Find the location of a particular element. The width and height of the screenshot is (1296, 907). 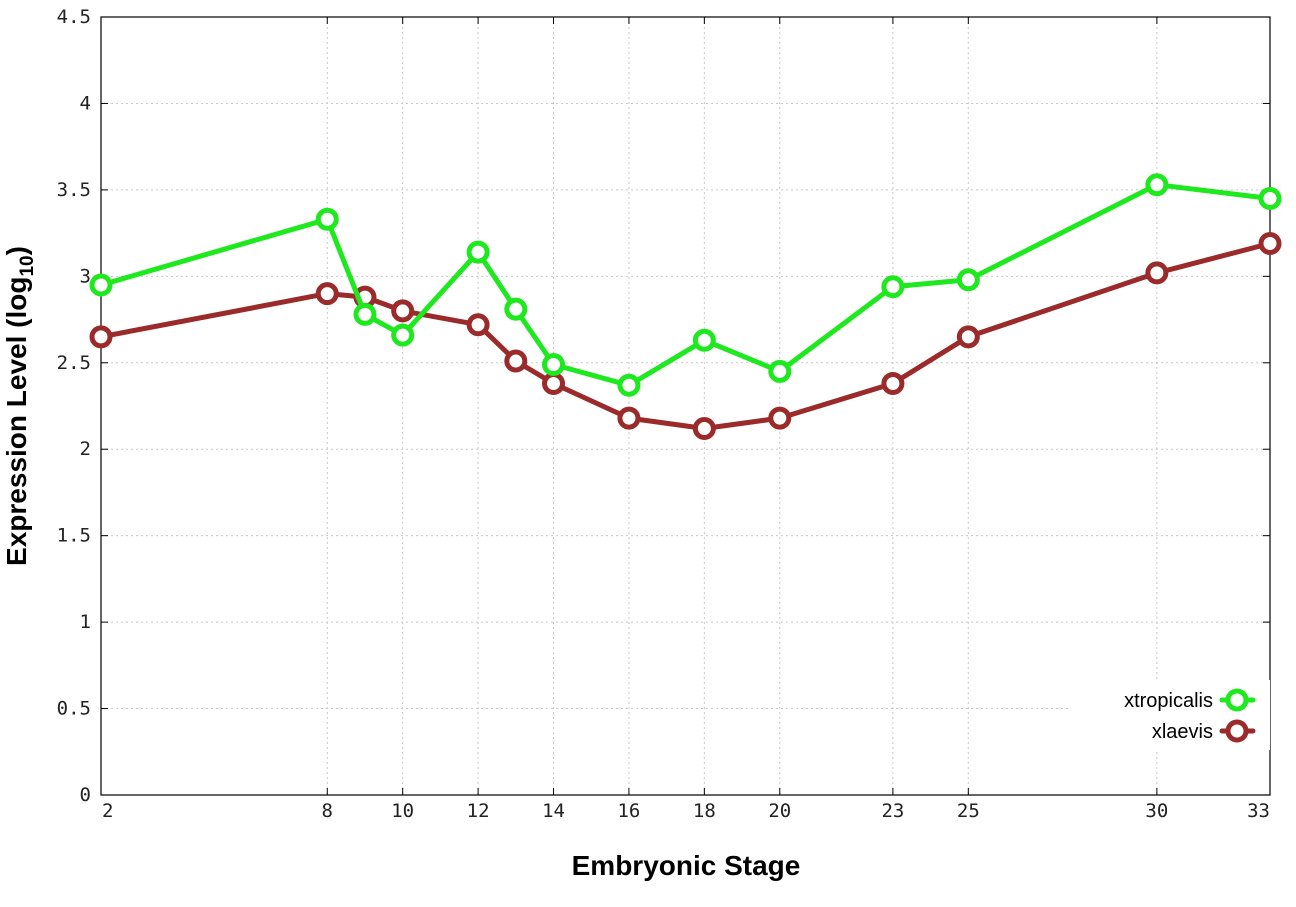

y-tick-label: 3 is located at coordinates (85, 276).